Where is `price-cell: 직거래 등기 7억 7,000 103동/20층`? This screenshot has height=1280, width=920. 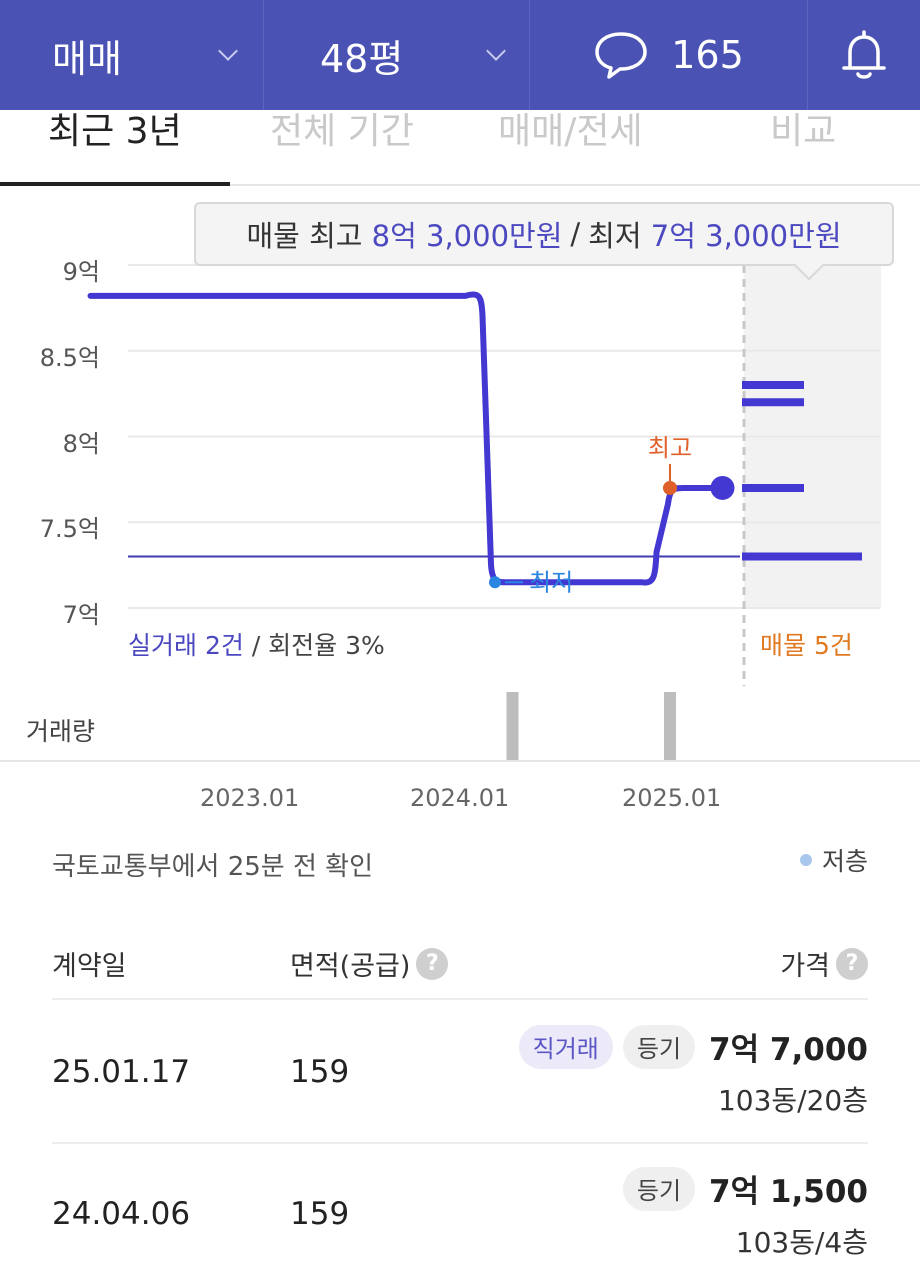
price-cell: 직거래 등기 7억 7,000 103동/20층 is located at coordinates (693, 1071).